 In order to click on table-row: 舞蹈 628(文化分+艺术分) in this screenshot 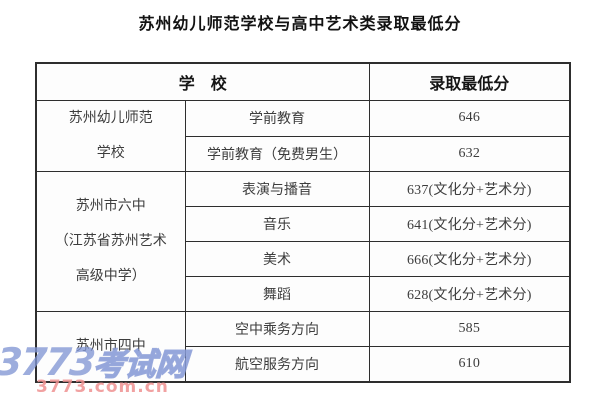, I will do `click(303, 294)`.